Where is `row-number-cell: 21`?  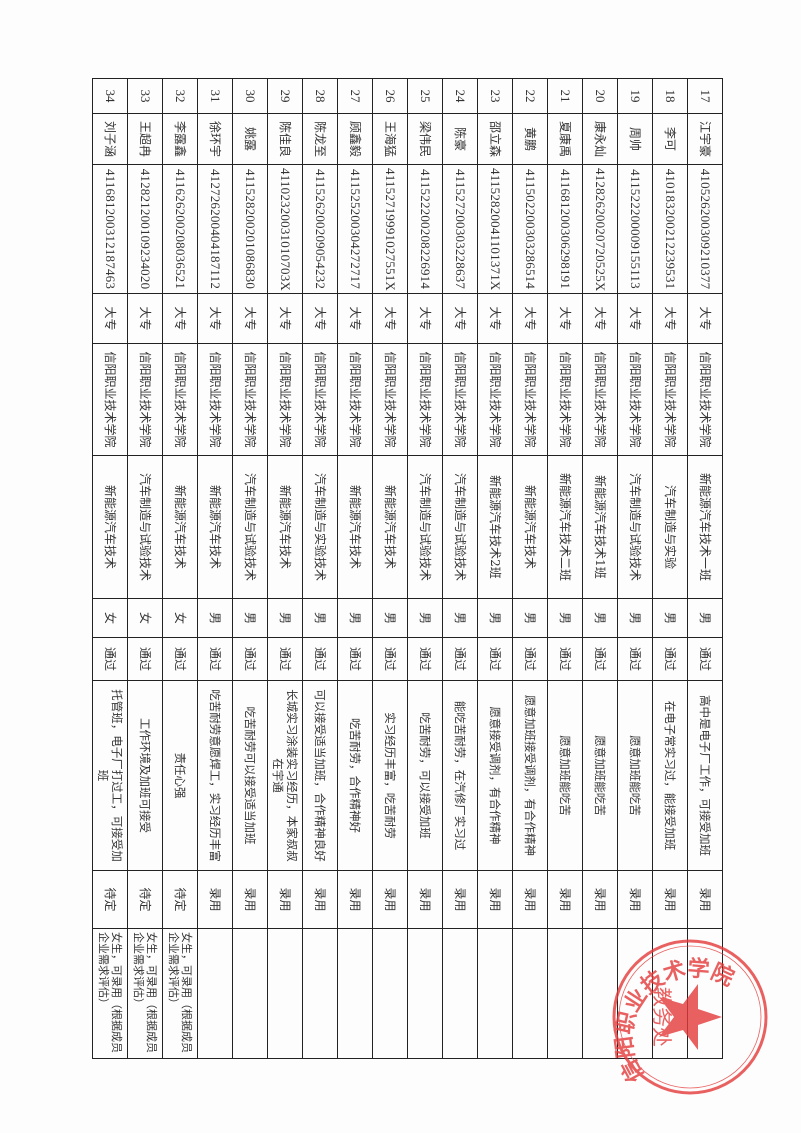
row-number-cell: 21 is located at coordinates (565, 96).